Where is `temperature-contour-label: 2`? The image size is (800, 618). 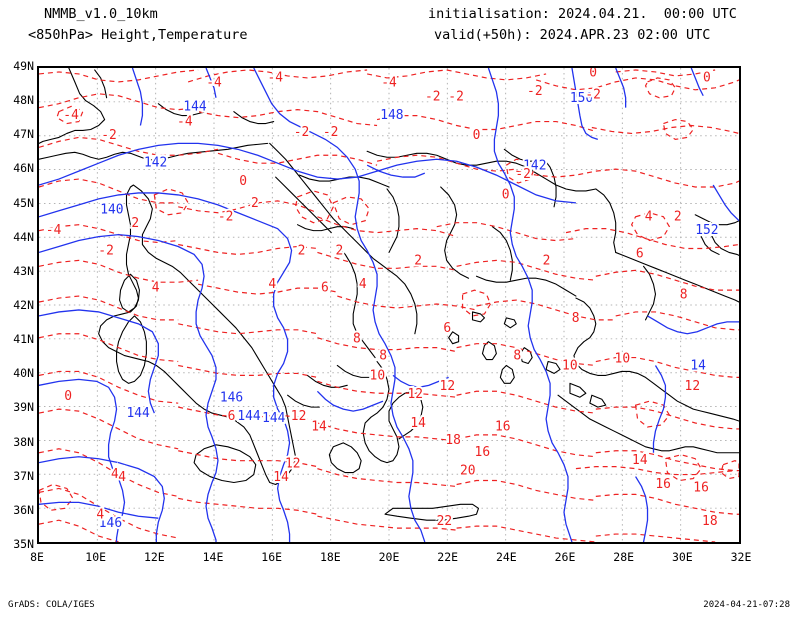
temperature-contour-label: 2 is located at coordinates (340, 250).